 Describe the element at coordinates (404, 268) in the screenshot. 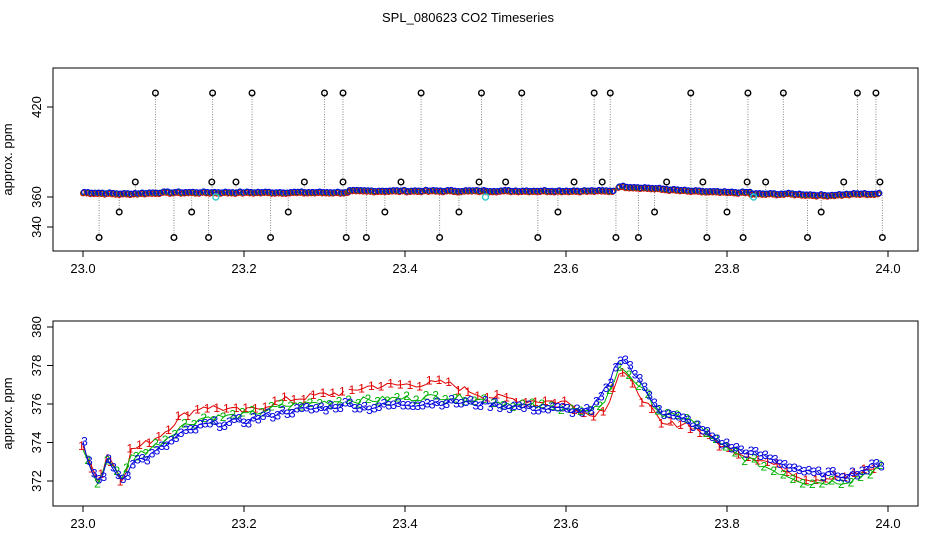

I see `x-tick-label: 23.4` at that location.